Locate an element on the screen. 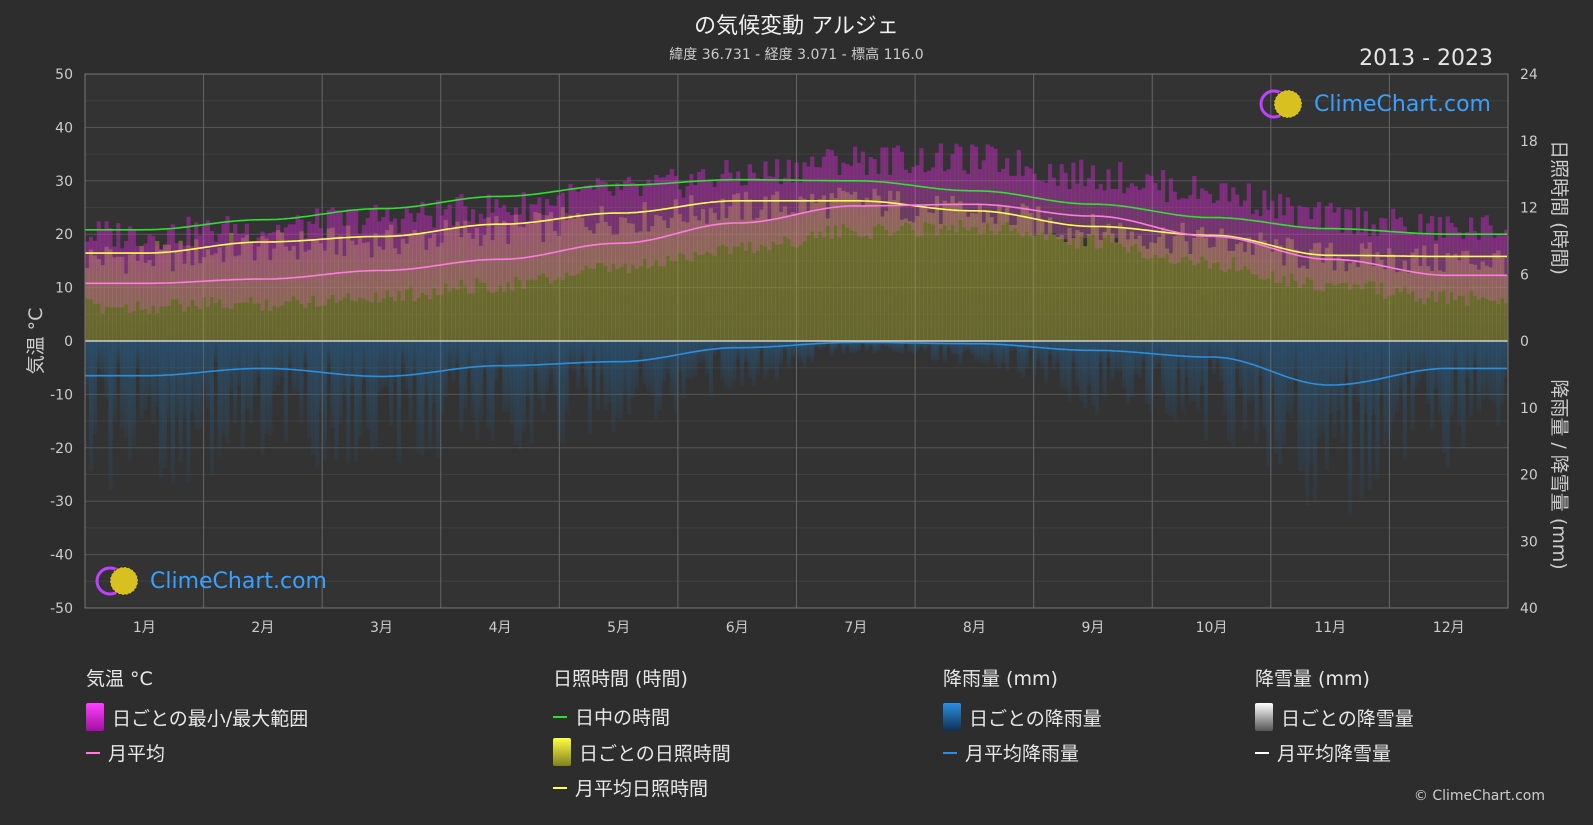 The height and width of the screenshot is (825, 1593). daylight-line is located at coordinates (796, 206).